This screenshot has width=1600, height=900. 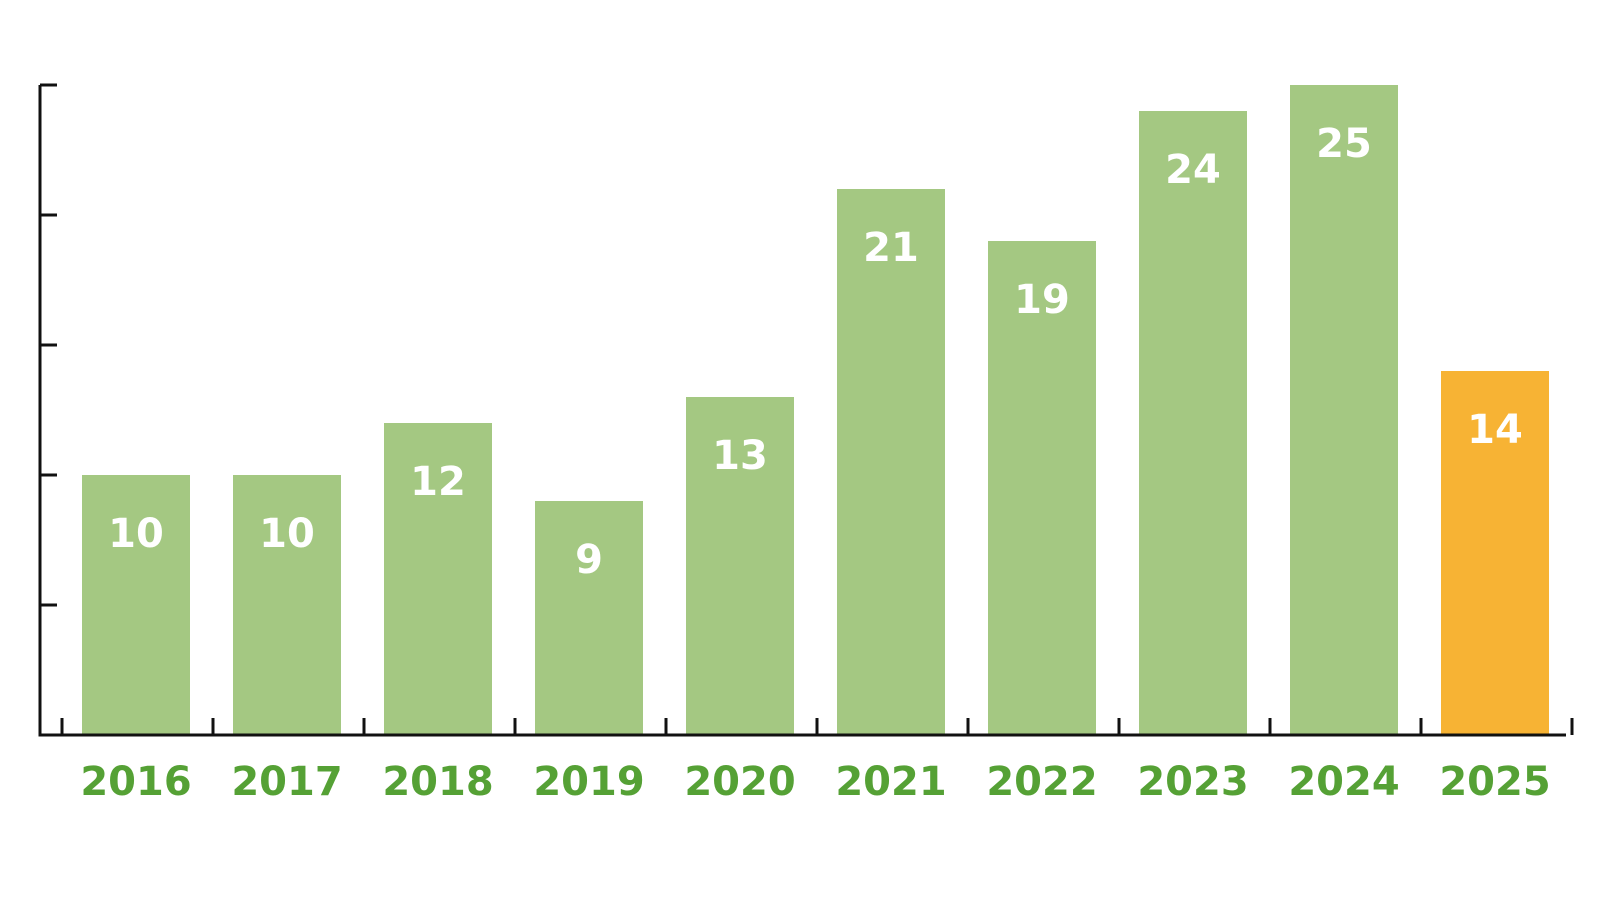 What do you see at coordinates (136, 605) in the screenshot?
I see `bar-2016` at bounding box center [136, 605].